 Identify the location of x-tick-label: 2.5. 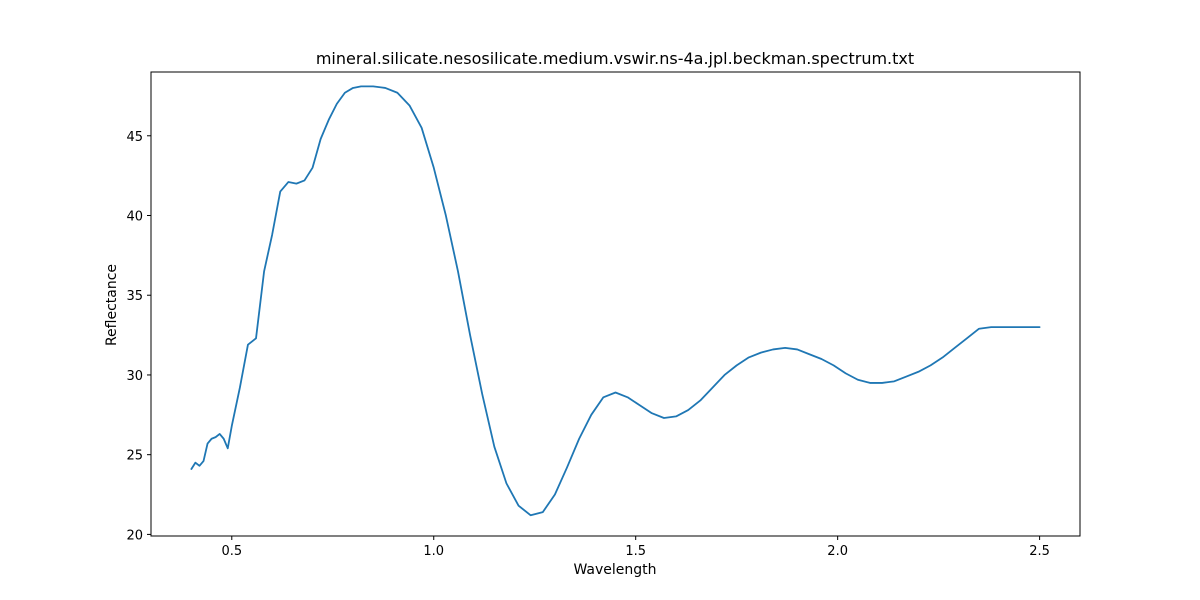
(1039, 551).